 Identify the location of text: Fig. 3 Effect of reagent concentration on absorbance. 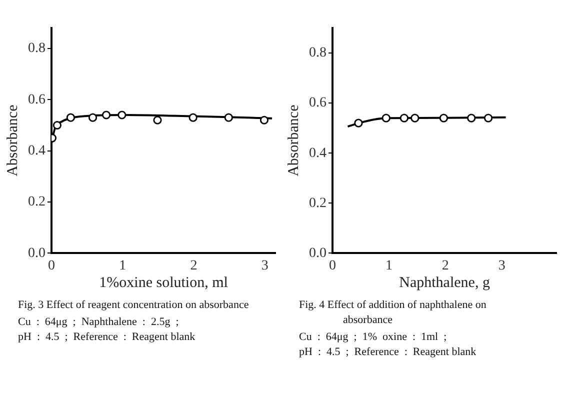
(134, 305).